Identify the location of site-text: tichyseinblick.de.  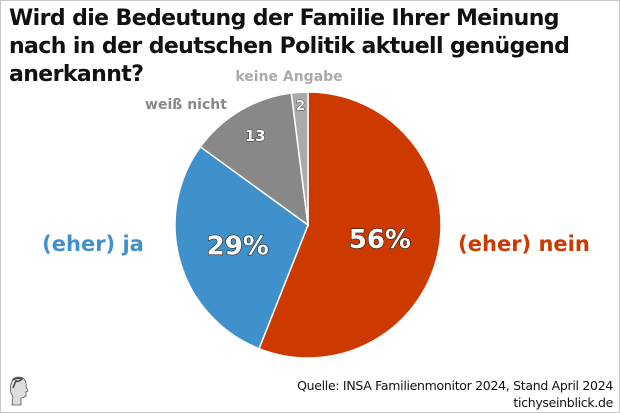
(563, 402).